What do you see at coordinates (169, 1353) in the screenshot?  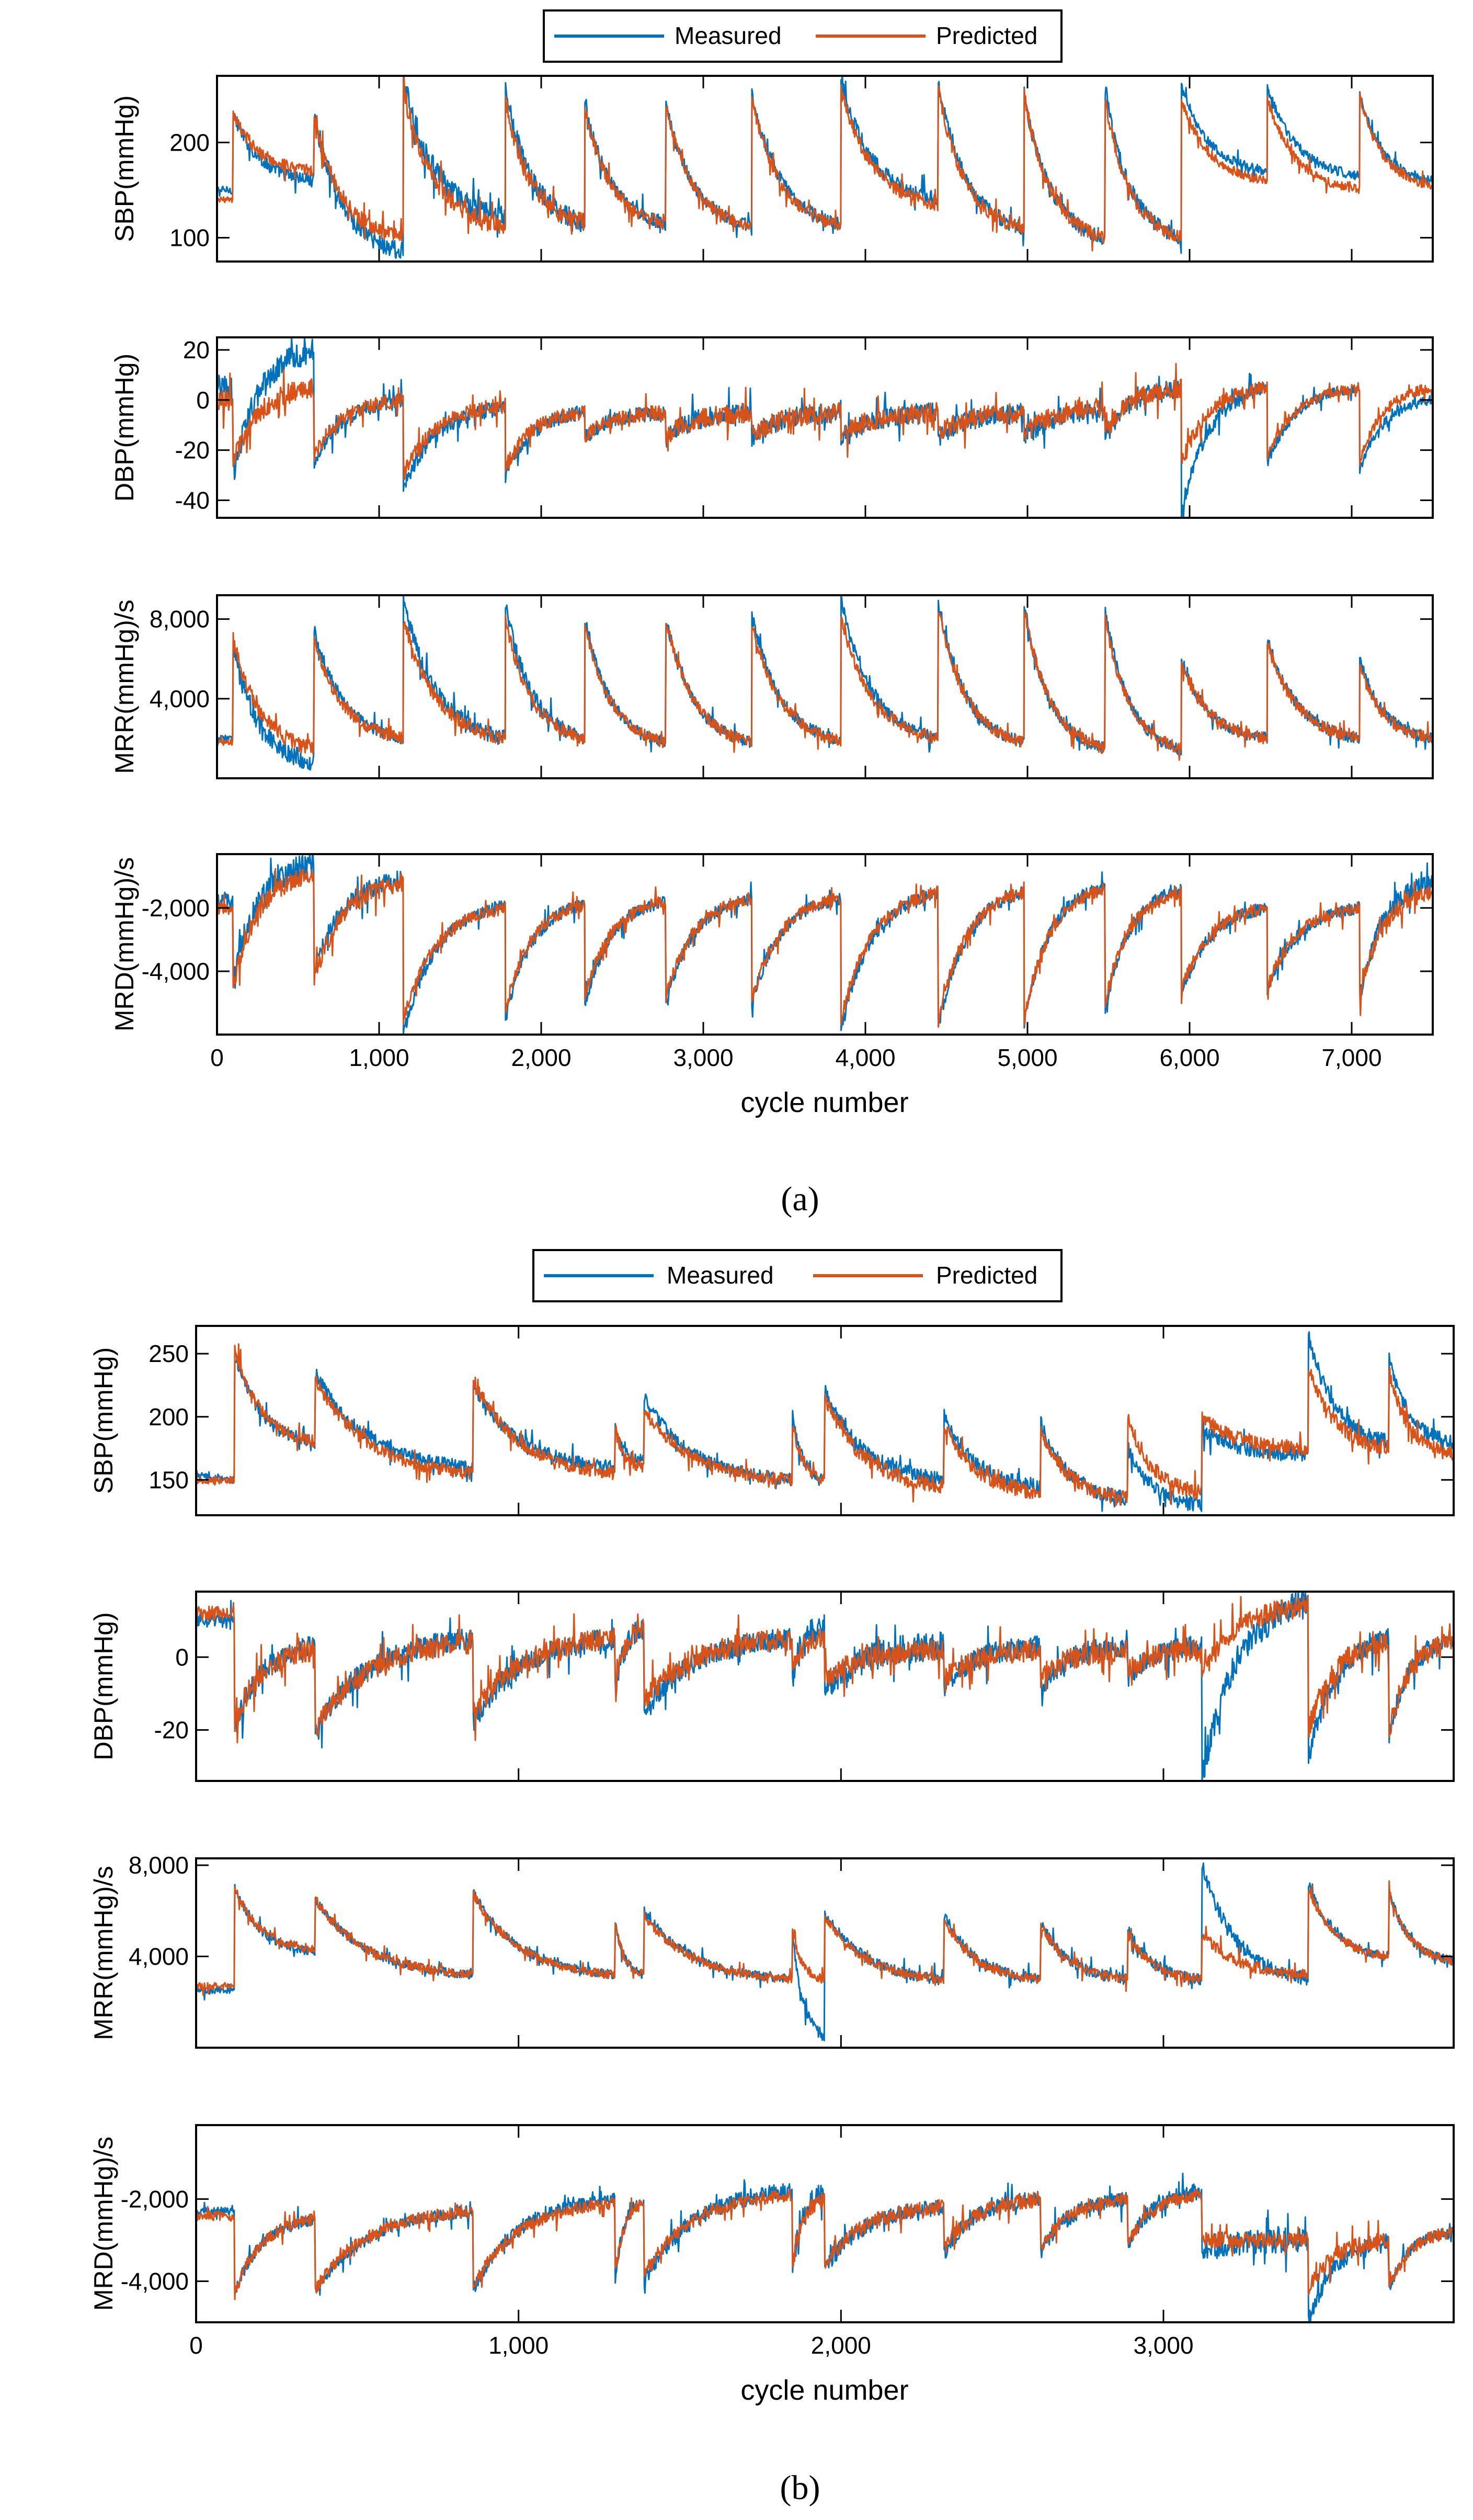 I see `y-tick-label: 250` at bounding box center [169, 1353].